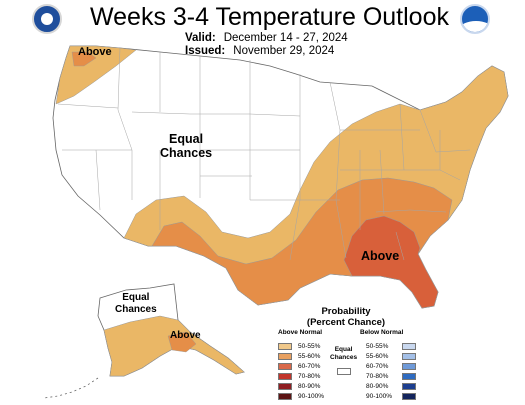 This screenshot has width=525, height=405. What do you see at coordinates (269, 17) in the screenshot?
I see `page-title: Weeks 3-4 Temperature Outlook` at bounding box center [269, 17].